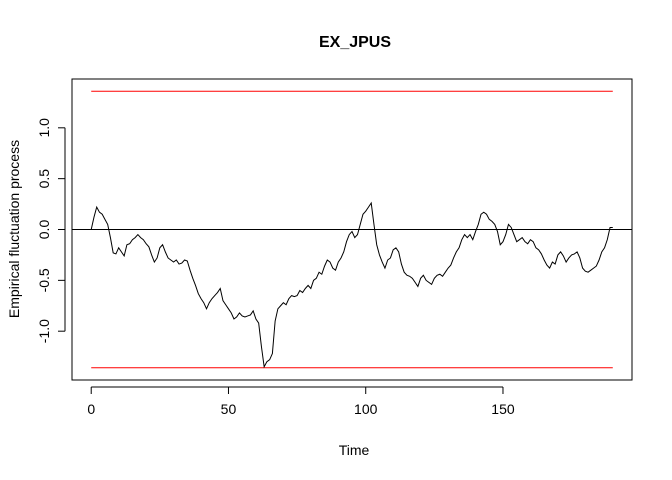 The width and height of the screenshot is (672, 480). I want to click on x-tick-label: 150, so click(503, 409).